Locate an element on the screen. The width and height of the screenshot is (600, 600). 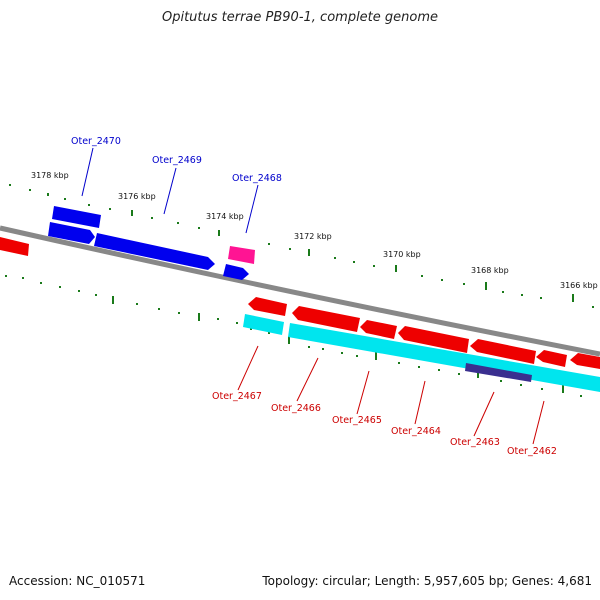
tick-label-3166: 3166 kbp is located at coordinates (579, 285).